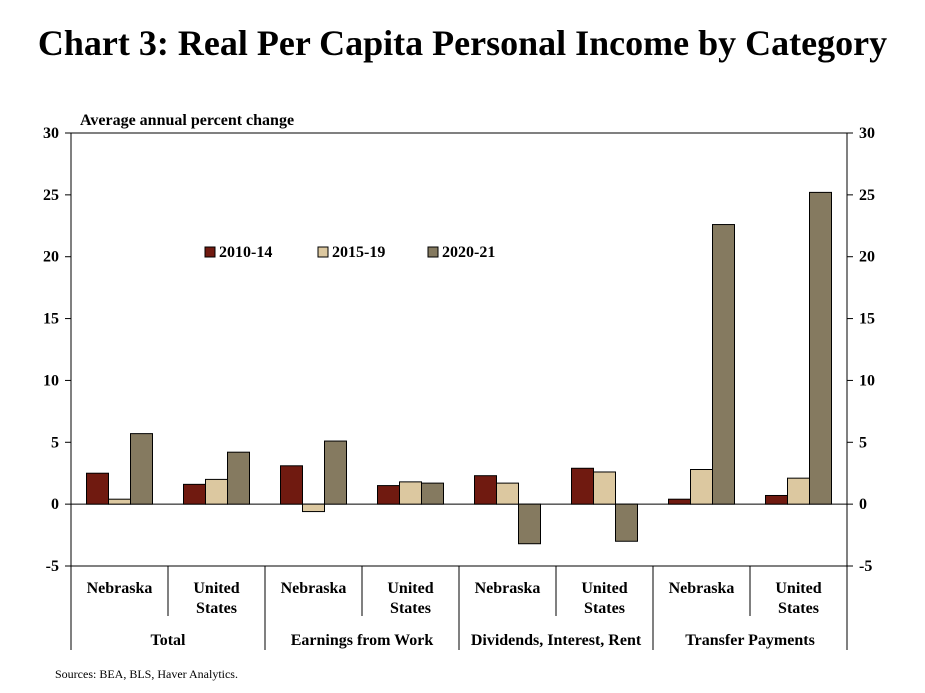  I want to click on y-tick-label-right: 25, so click(867, 195).